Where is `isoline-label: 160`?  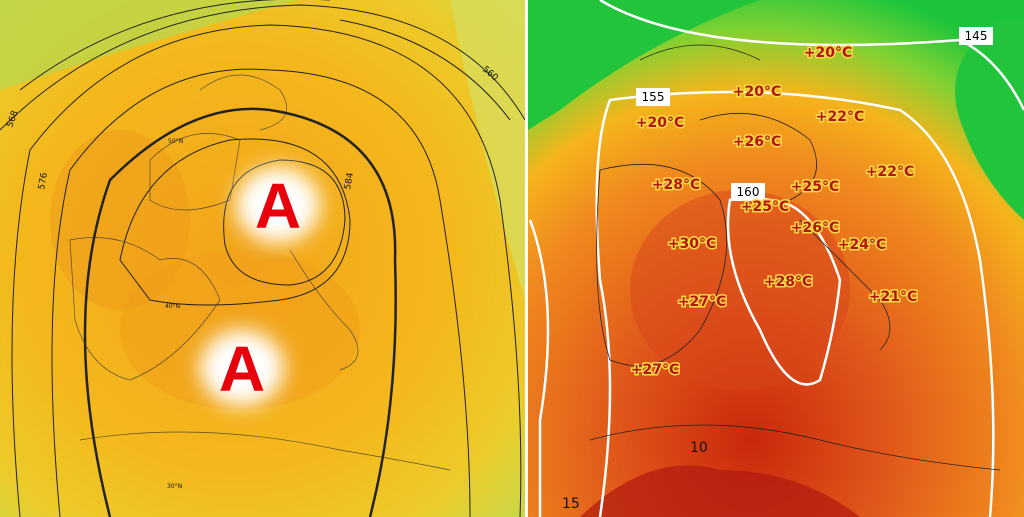
isoline-label: 160 is located at coordinates (748, 192).